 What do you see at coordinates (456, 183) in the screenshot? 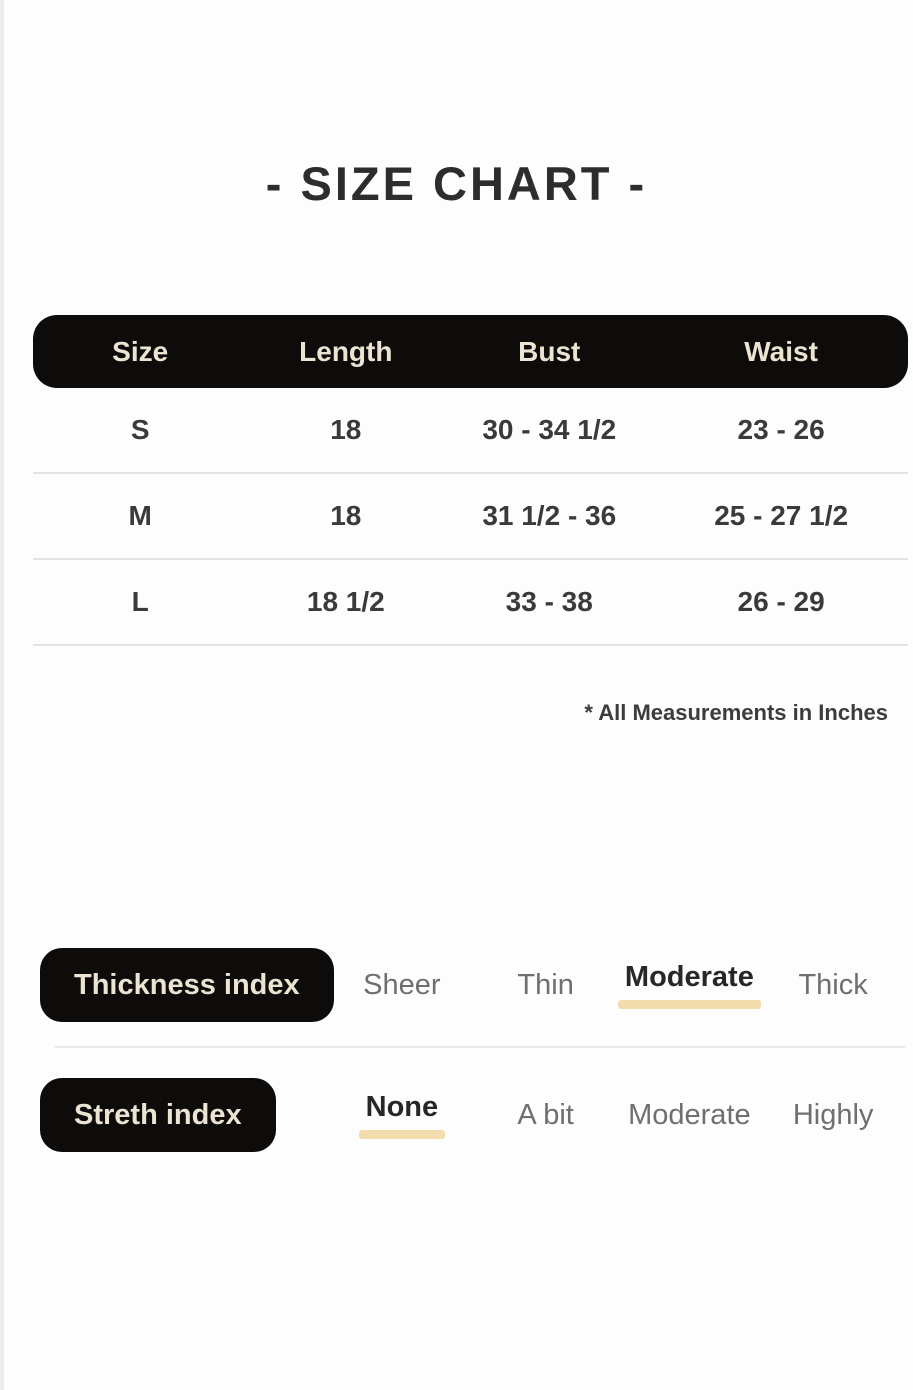
I see `page-title: - SIZE CHART -` at bounding box center [456, 183].